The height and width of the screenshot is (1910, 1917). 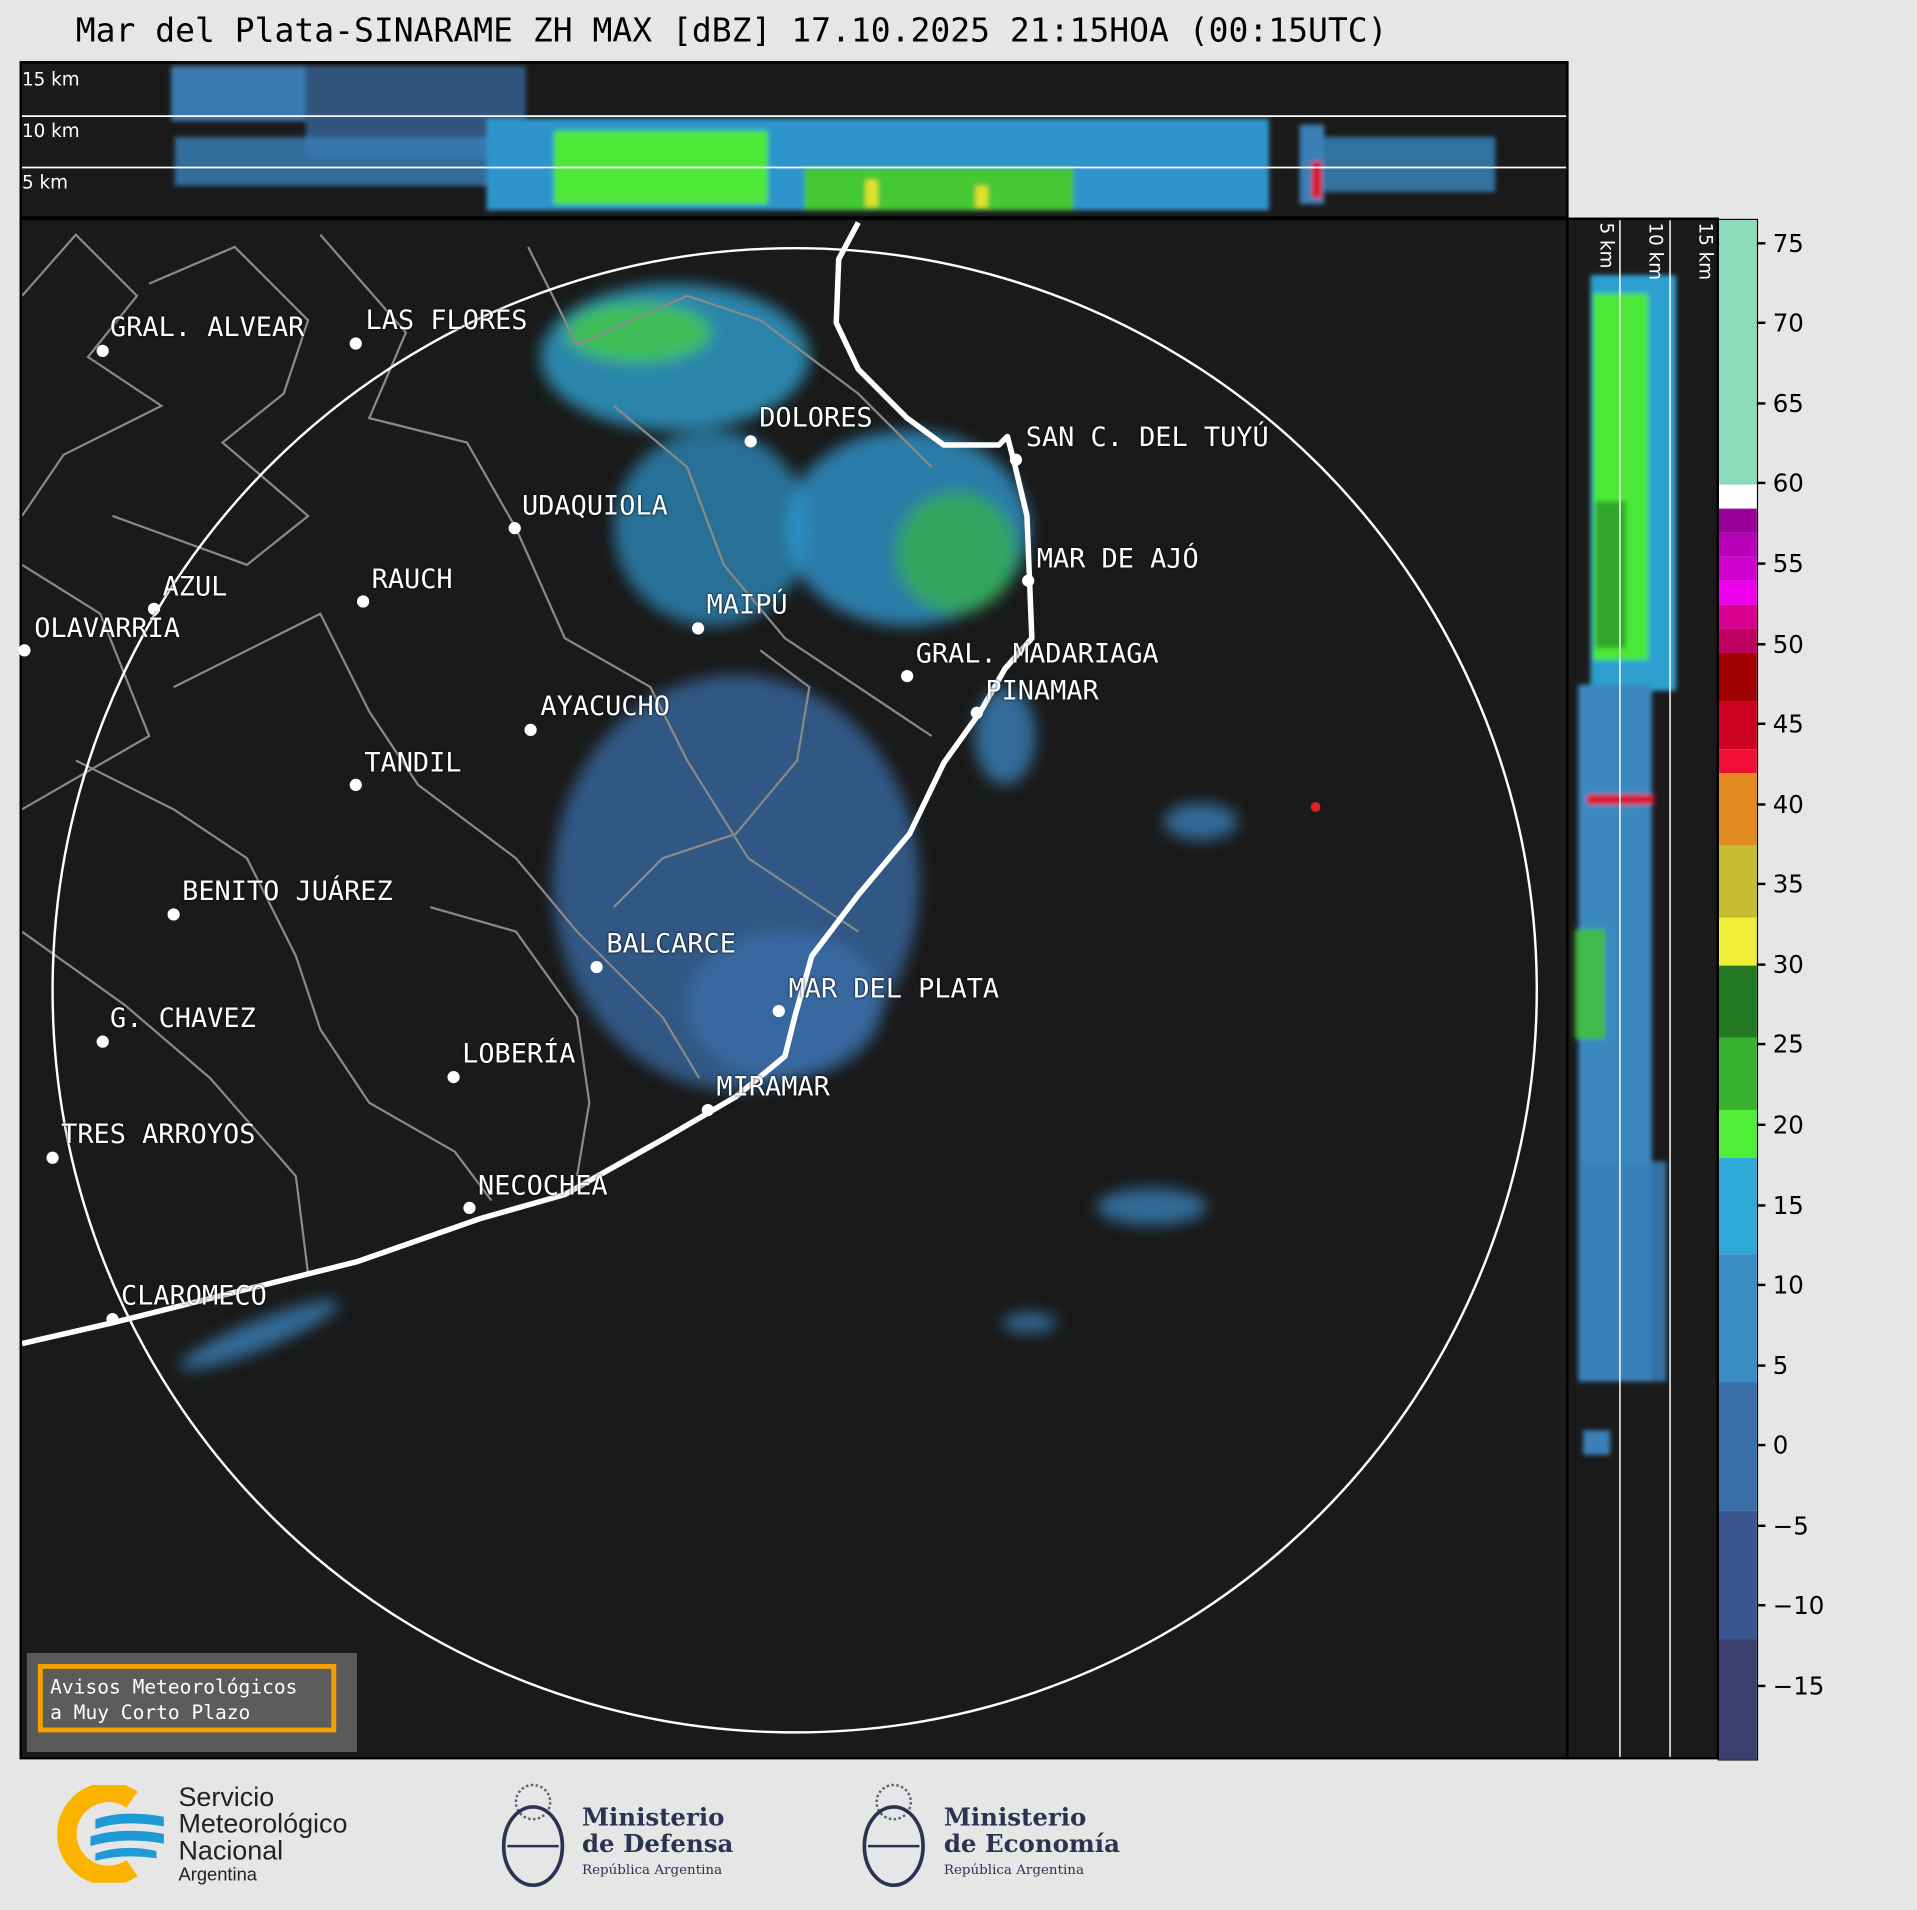 I want to click on city-label: LOBERÍA, so click(x=519, y=1054).